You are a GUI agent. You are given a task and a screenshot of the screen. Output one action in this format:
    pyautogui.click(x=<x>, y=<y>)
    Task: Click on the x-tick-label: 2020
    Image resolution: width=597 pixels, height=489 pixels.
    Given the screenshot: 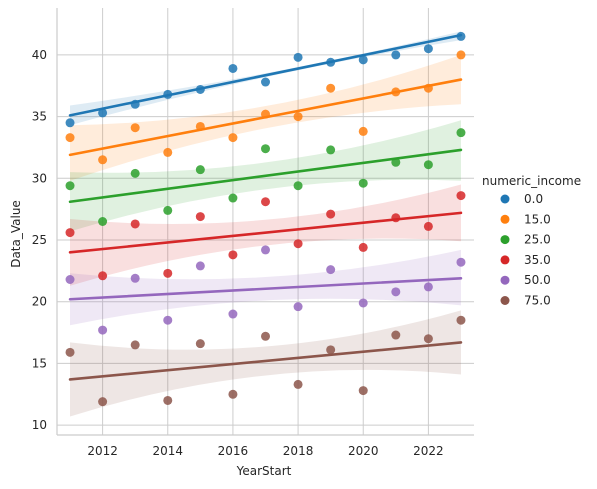 What is the action you would take?
    pyautogui.click(x=363, y=451)
    